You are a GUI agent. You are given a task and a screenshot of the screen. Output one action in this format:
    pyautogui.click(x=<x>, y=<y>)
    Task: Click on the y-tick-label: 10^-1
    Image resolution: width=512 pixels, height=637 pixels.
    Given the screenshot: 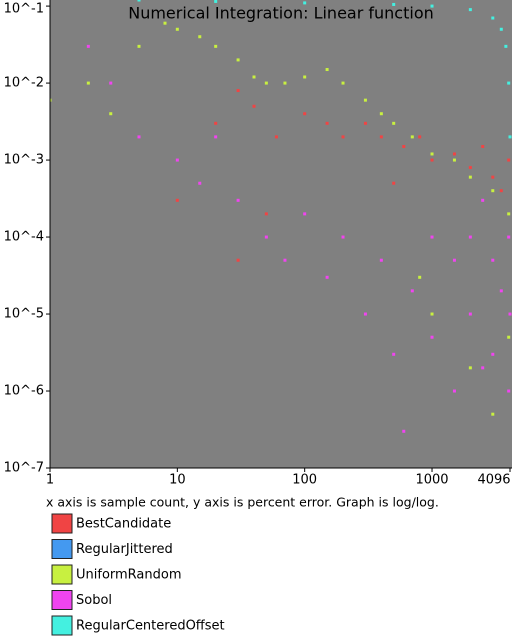 What is the action you would take?
    pyautogui.click(x=24, y=9)
    